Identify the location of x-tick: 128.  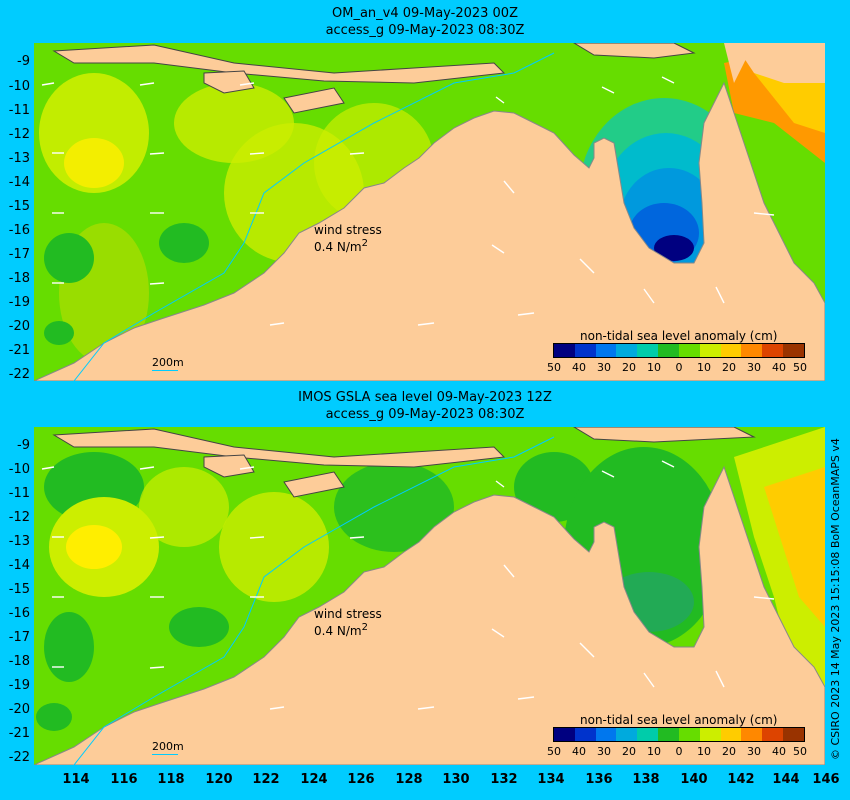
(409, 779).